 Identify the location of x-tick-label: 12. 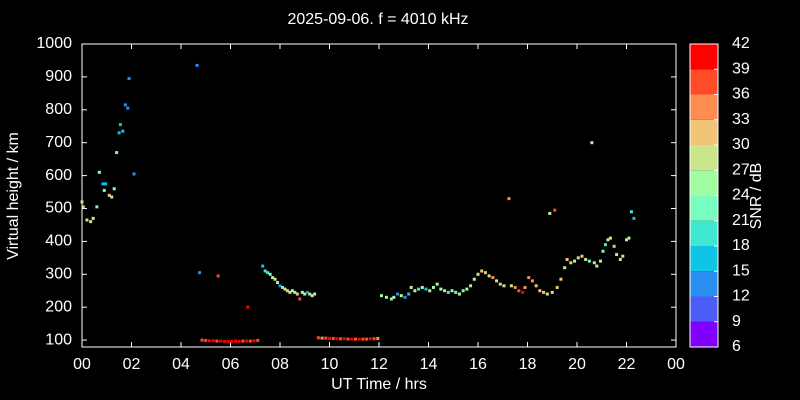
(379, 364).